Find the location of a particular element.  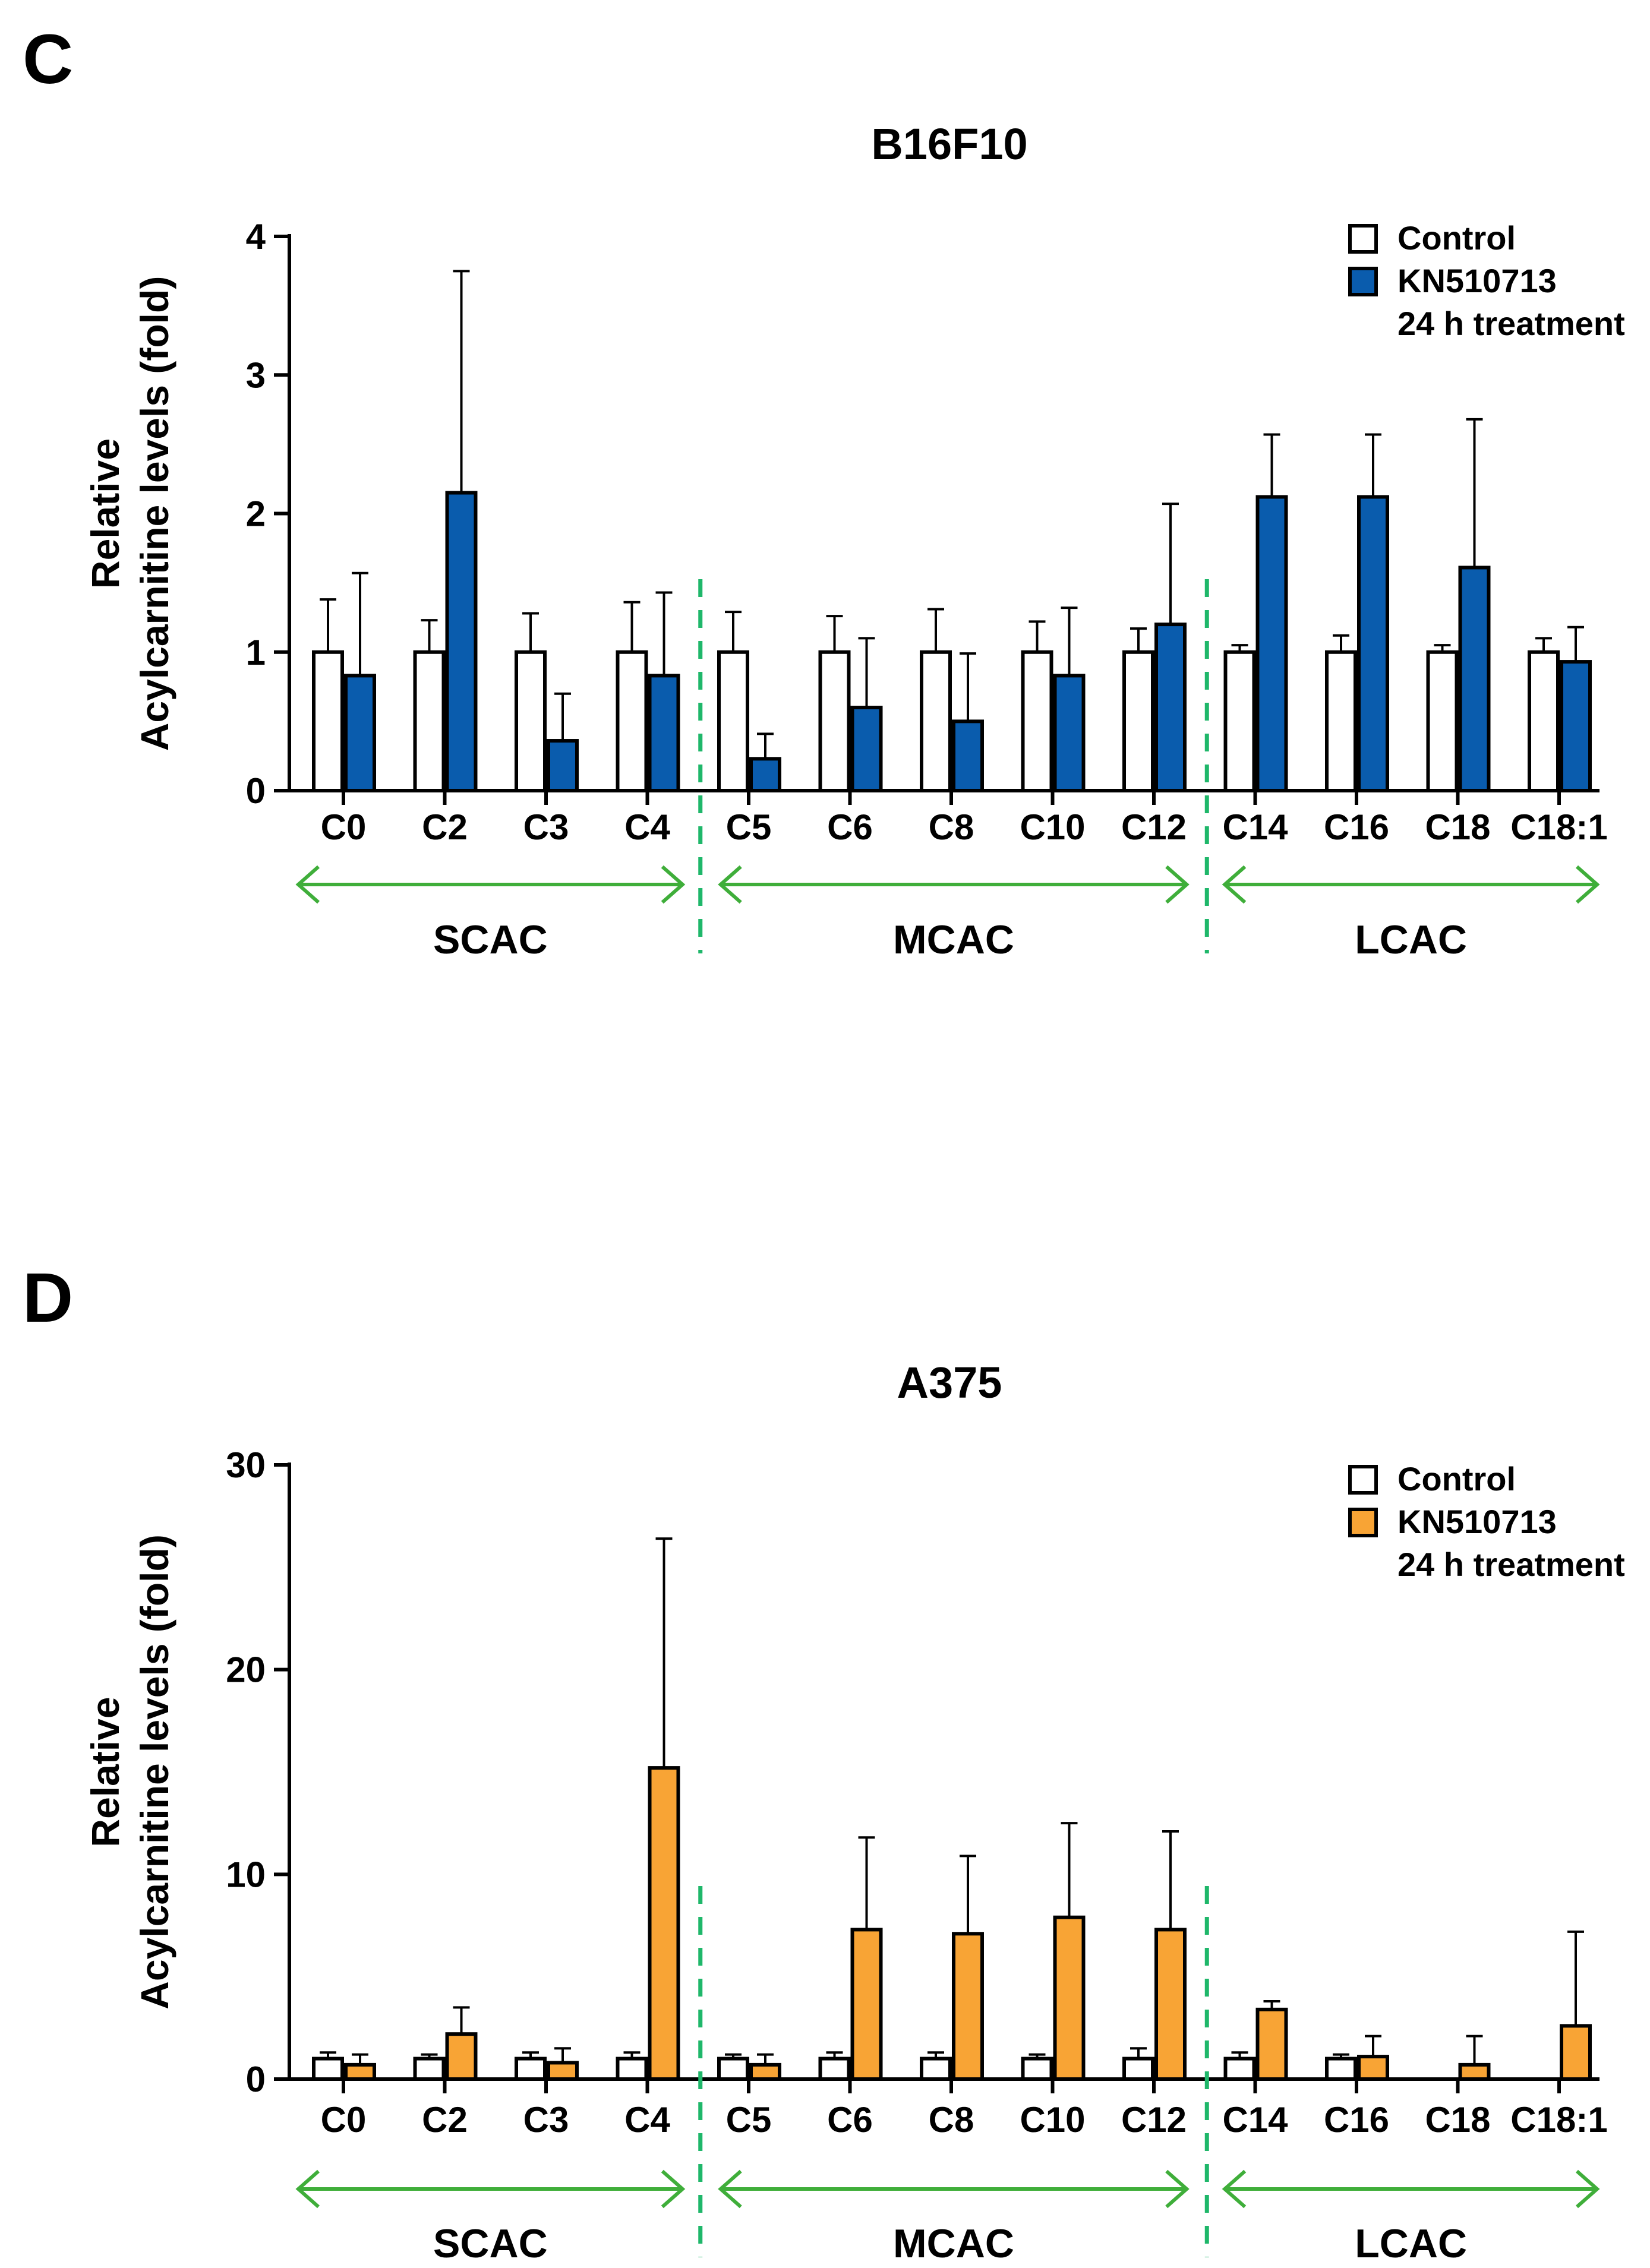

legend-swatch-treatment is located at coordinates (1363, 281).